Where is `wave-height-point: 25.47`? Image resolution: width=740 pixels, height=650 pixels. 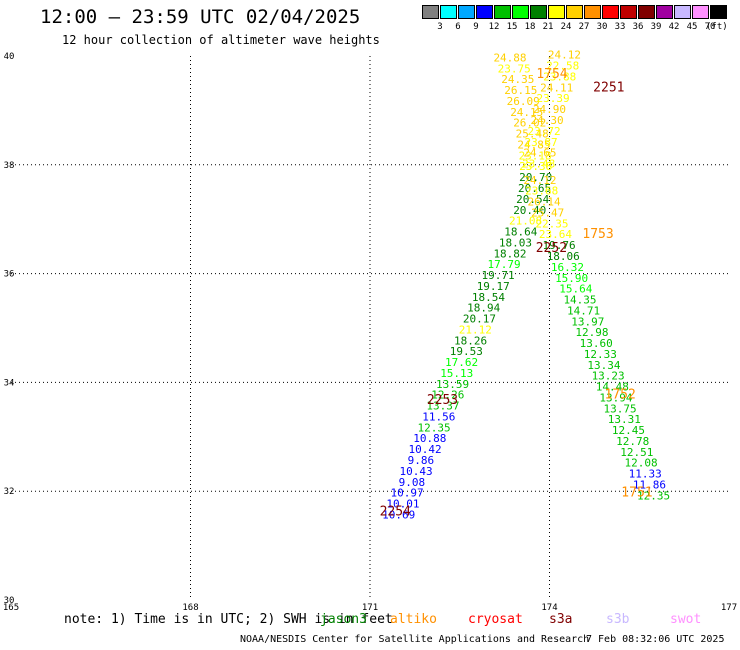 wave-height-point: 25.47 is located at coordinates (547, 212).